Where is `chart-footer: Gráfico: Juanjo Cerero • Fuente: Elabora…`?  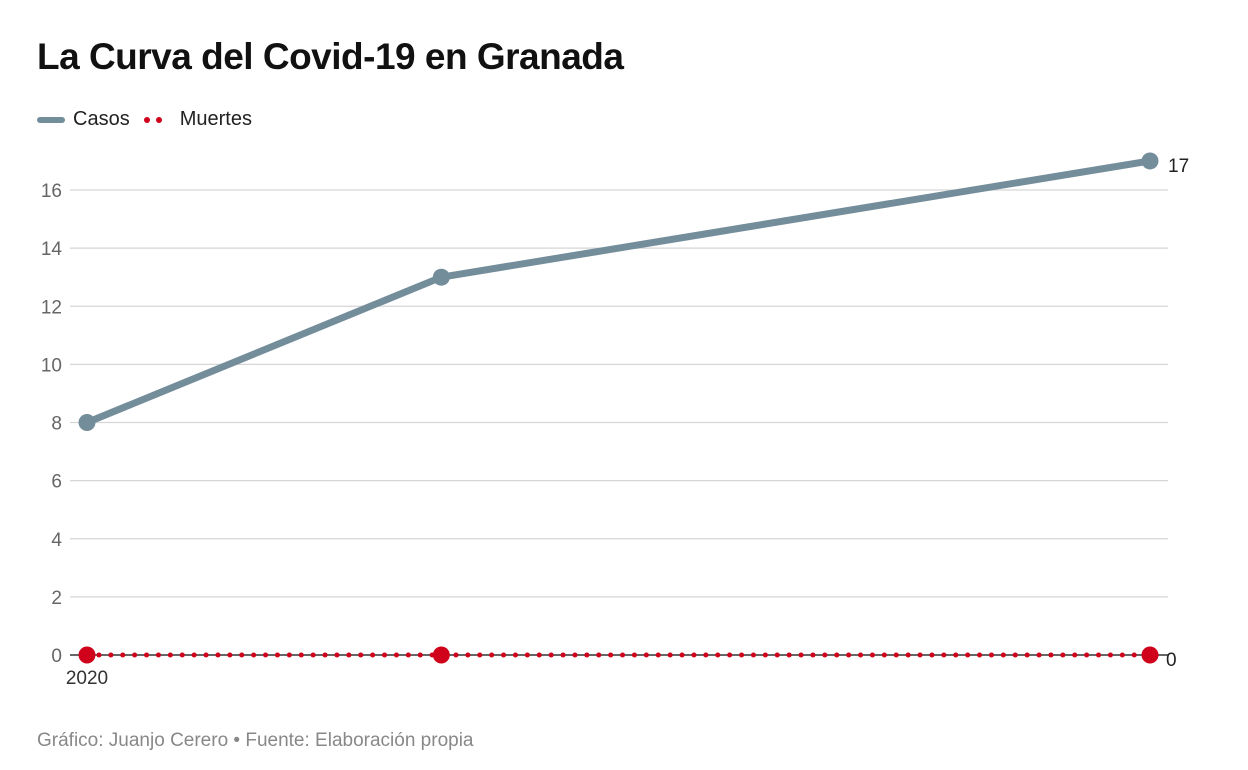 chart-footer: Gráfico: Juanjo Cerero • Fuente: Elabora… is located at coordinates (255, 740).